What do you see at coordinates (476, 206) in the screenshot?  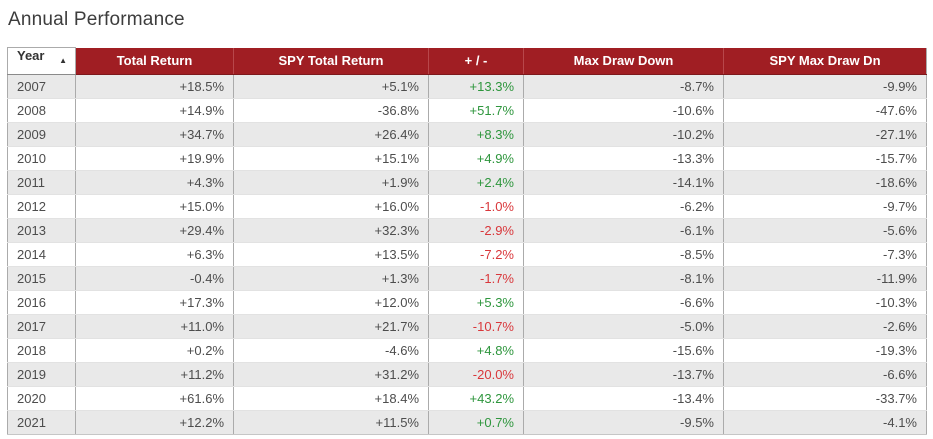 I see `plus-minus-cell: -1.0%` at bounding box center [476, 206].